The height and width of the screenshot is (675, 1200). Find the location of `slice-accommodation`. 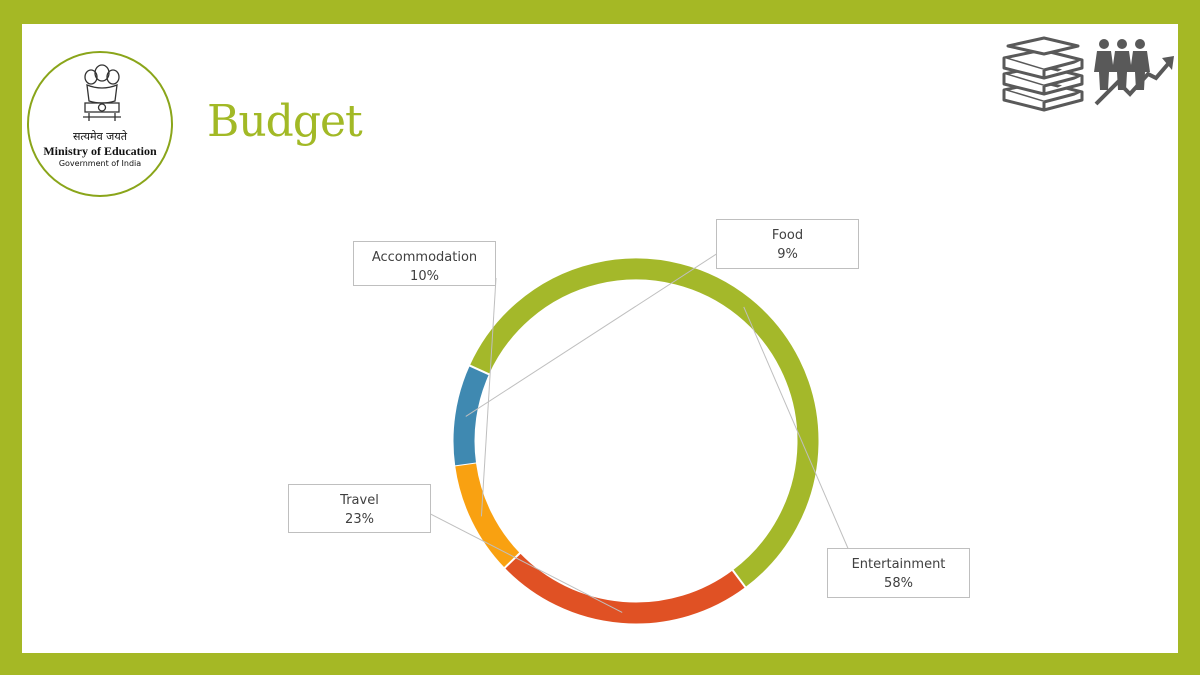

slice-accommodation is located at coordinates (487, 515).